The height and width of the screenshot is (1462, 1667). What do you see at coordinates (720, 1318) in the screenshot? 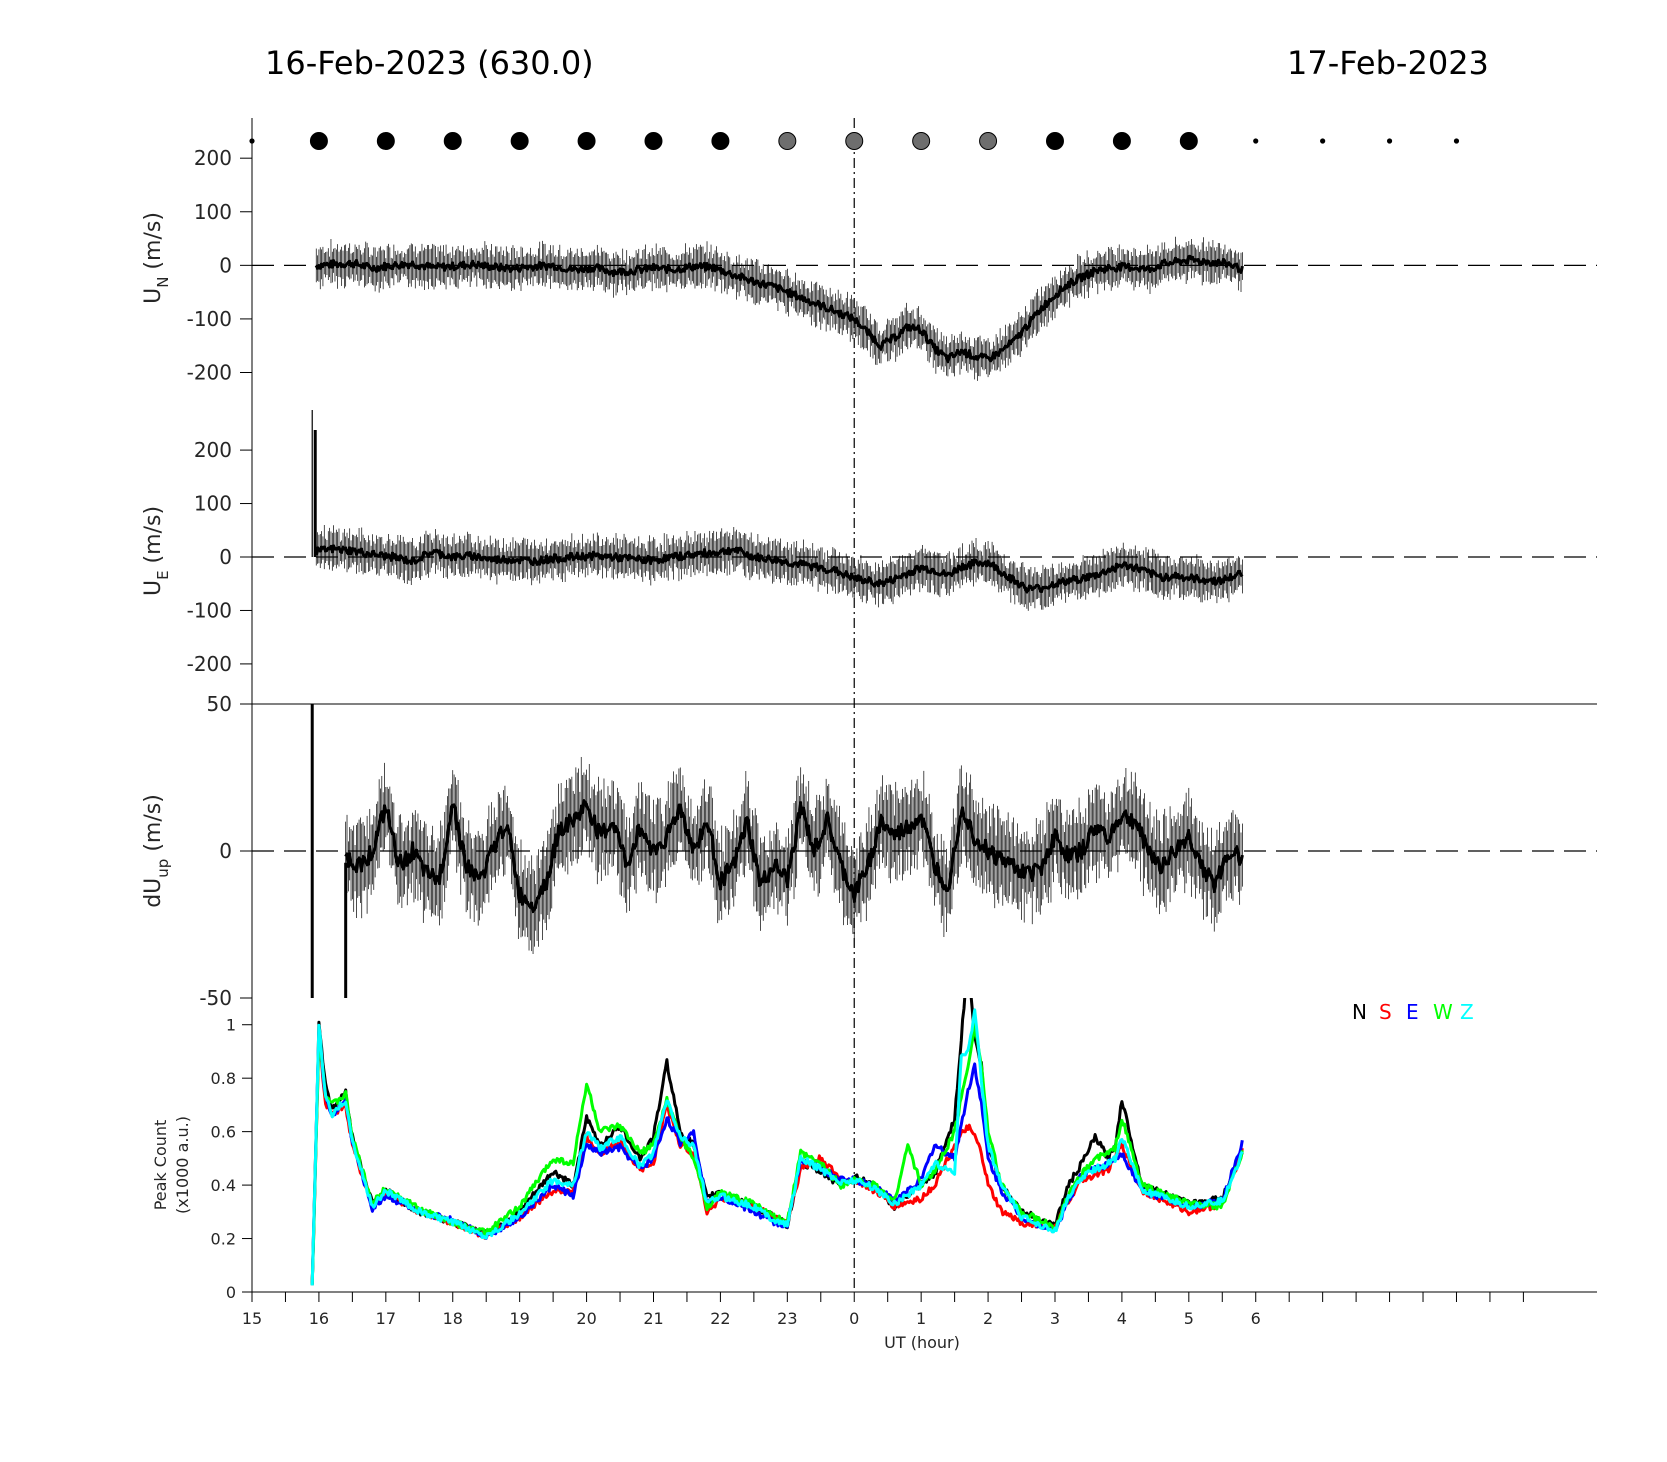
I see `x-tick-label: 22` at bounding box center [720, 1318].